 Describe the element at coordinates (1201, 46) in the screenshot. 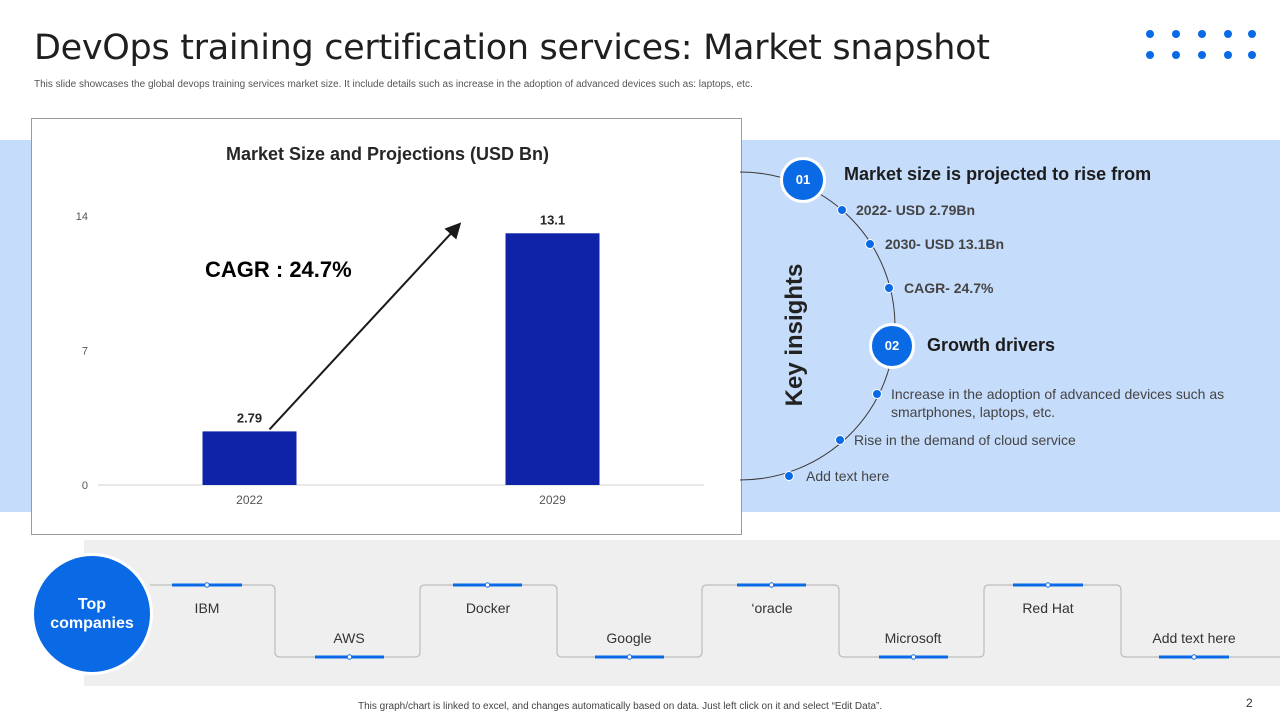

I see `decorative-dots` at that location.